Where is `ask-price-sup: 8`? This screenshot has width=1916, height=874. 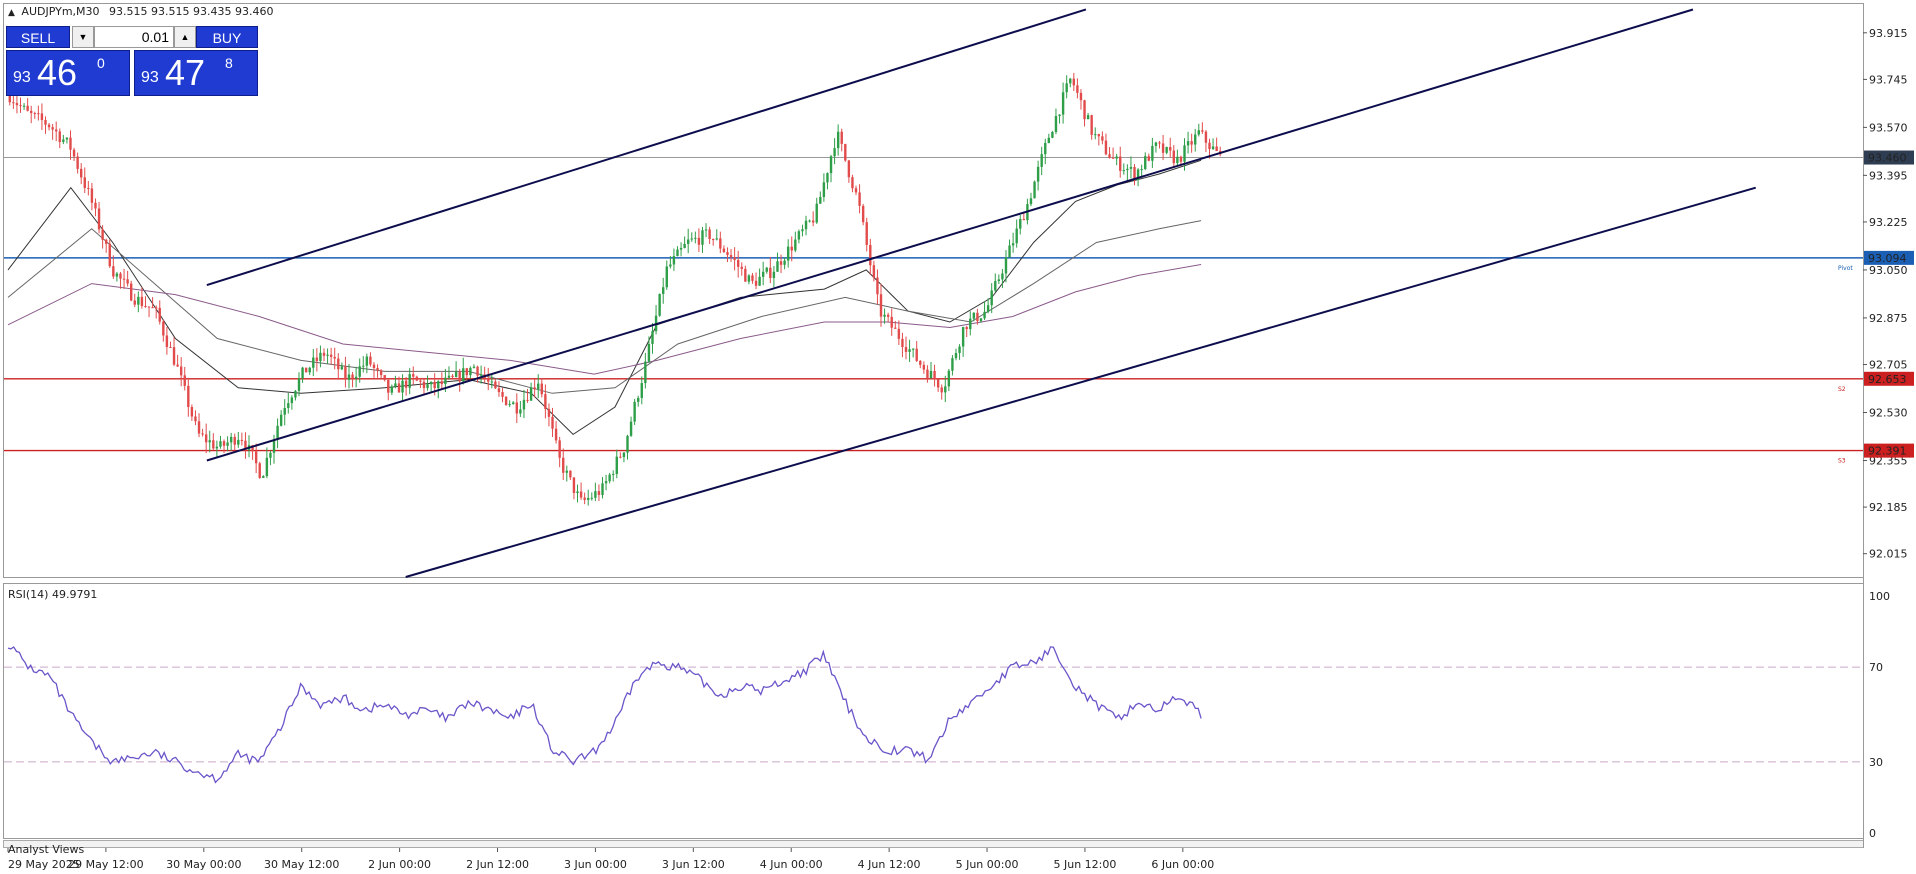 ask-price-sup: 8 is located at coordinates (229, 63).